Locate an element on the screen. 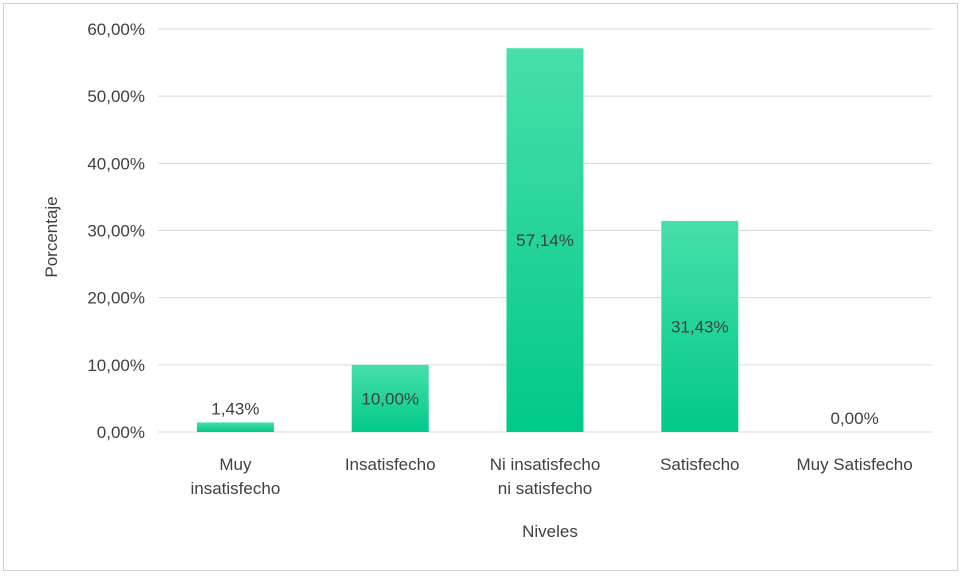 The width and height of the screenshot is (963, 576). y-tick-label: 60,00% is located at coordinates (116, 29).